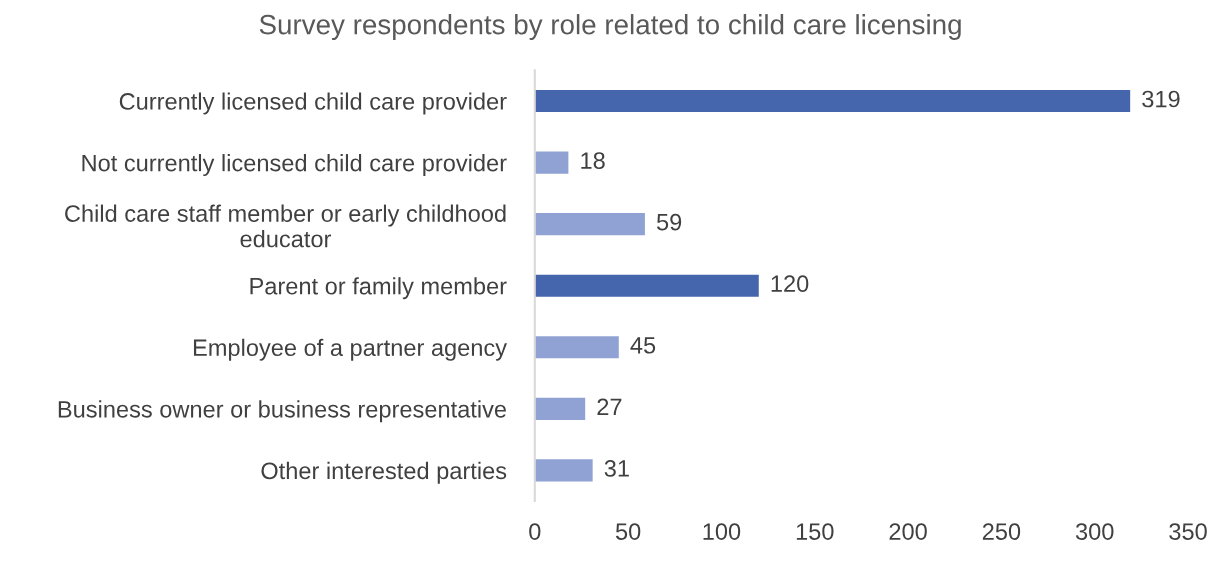 Image resolution: width=1221 pixels, height=563 pixels. What do you see at coordinates (722, 531) in the screenshot?
I see `x-tick-label: 100` at bounding box center [722, 531].